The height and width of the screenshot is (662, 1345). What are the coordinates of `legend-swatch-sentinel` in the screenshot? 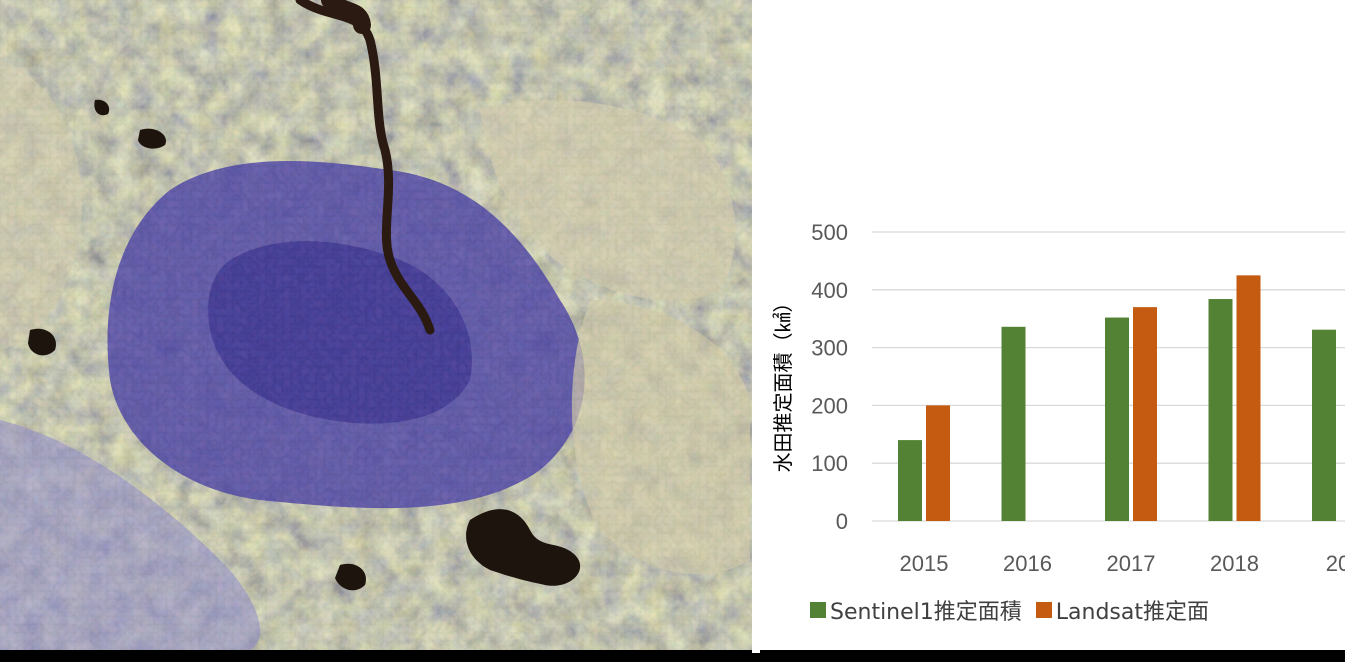 It's located at (818, 610).